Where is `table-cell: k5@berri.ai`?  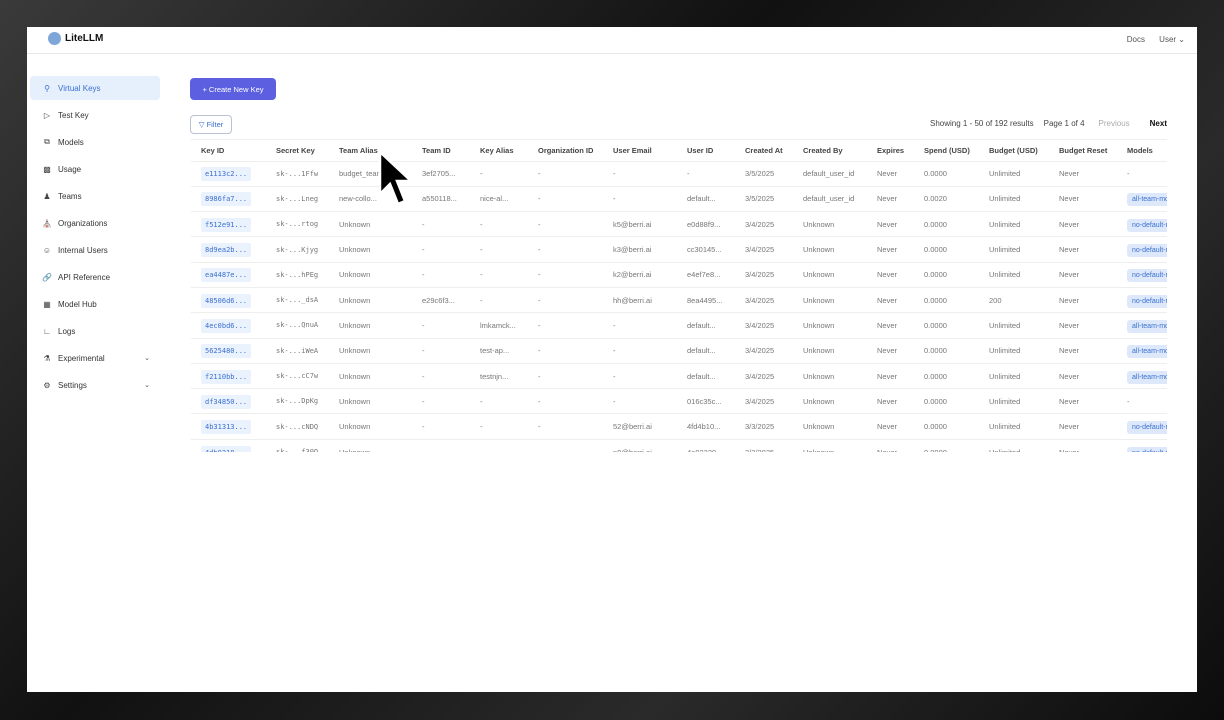
table-cell: k5@berri.ai is located at coordinates (640, 224).